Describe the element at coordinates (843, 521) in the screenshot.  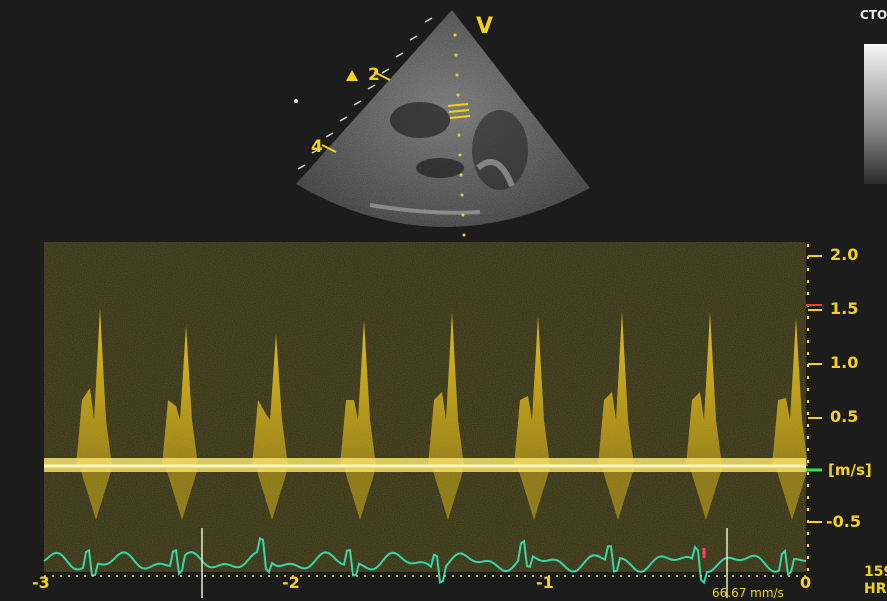
I see `scale-label-neg-0-5: -0.5` at that location.